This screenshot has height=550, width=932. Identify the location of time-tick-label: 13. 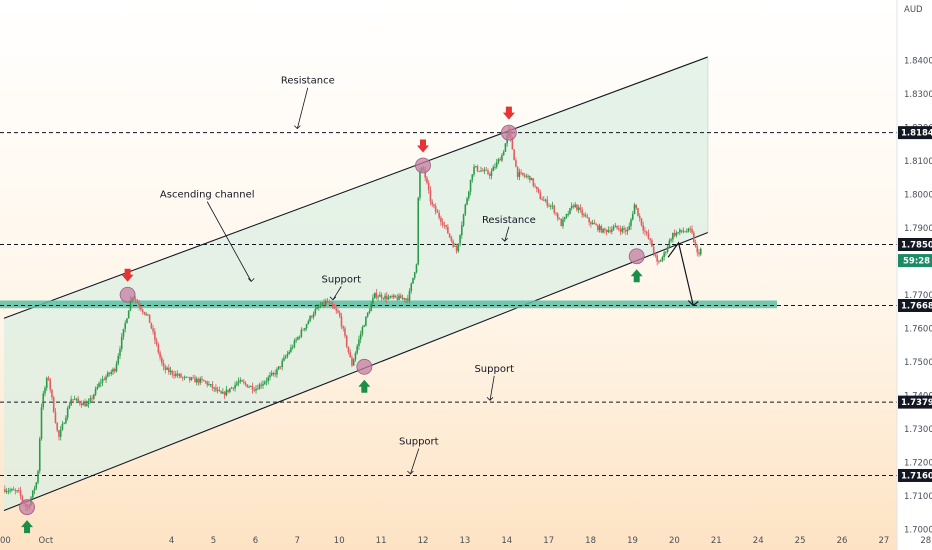
(464, 541).